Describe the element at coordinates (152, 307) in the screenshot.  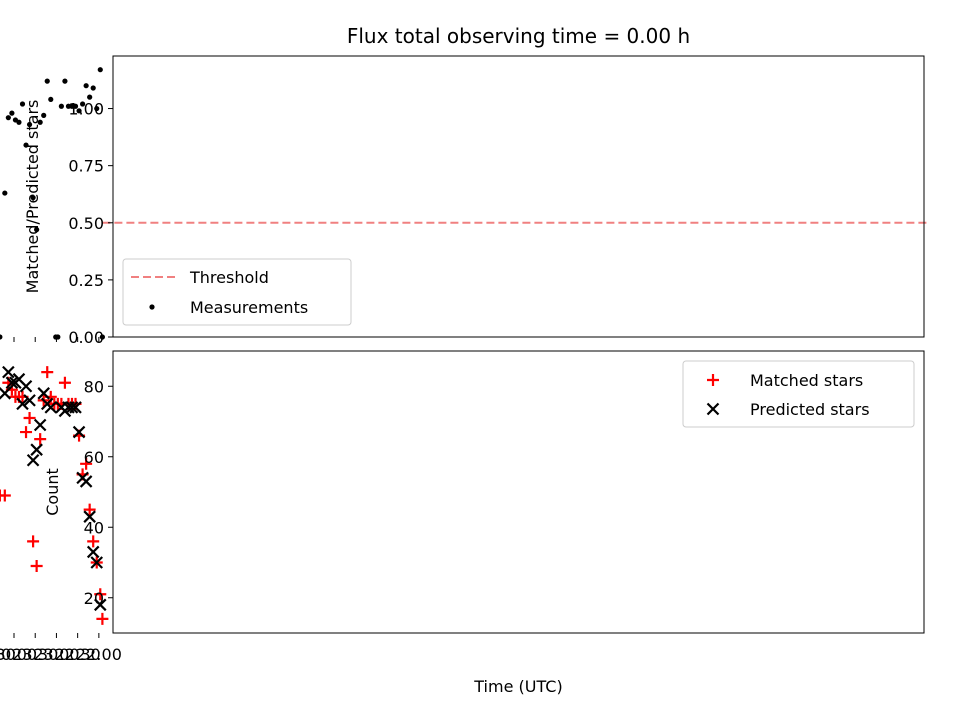
I see `legend-measurement-swatch` at that location.